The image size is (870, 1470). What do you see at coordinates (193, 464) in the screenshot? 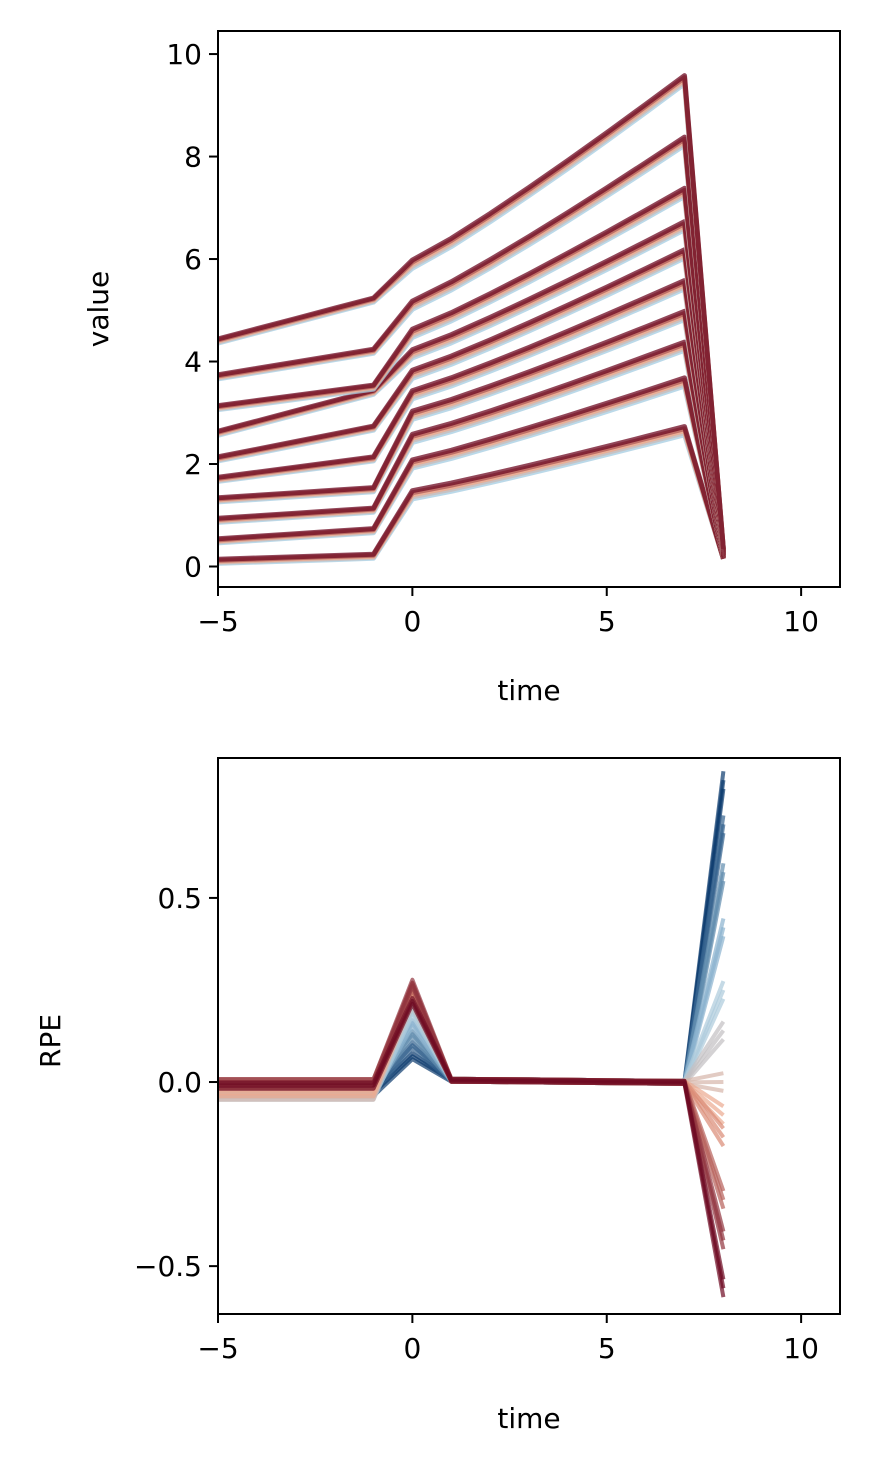
I see `y-tick-label: 2` at bounding box center [193, 464].